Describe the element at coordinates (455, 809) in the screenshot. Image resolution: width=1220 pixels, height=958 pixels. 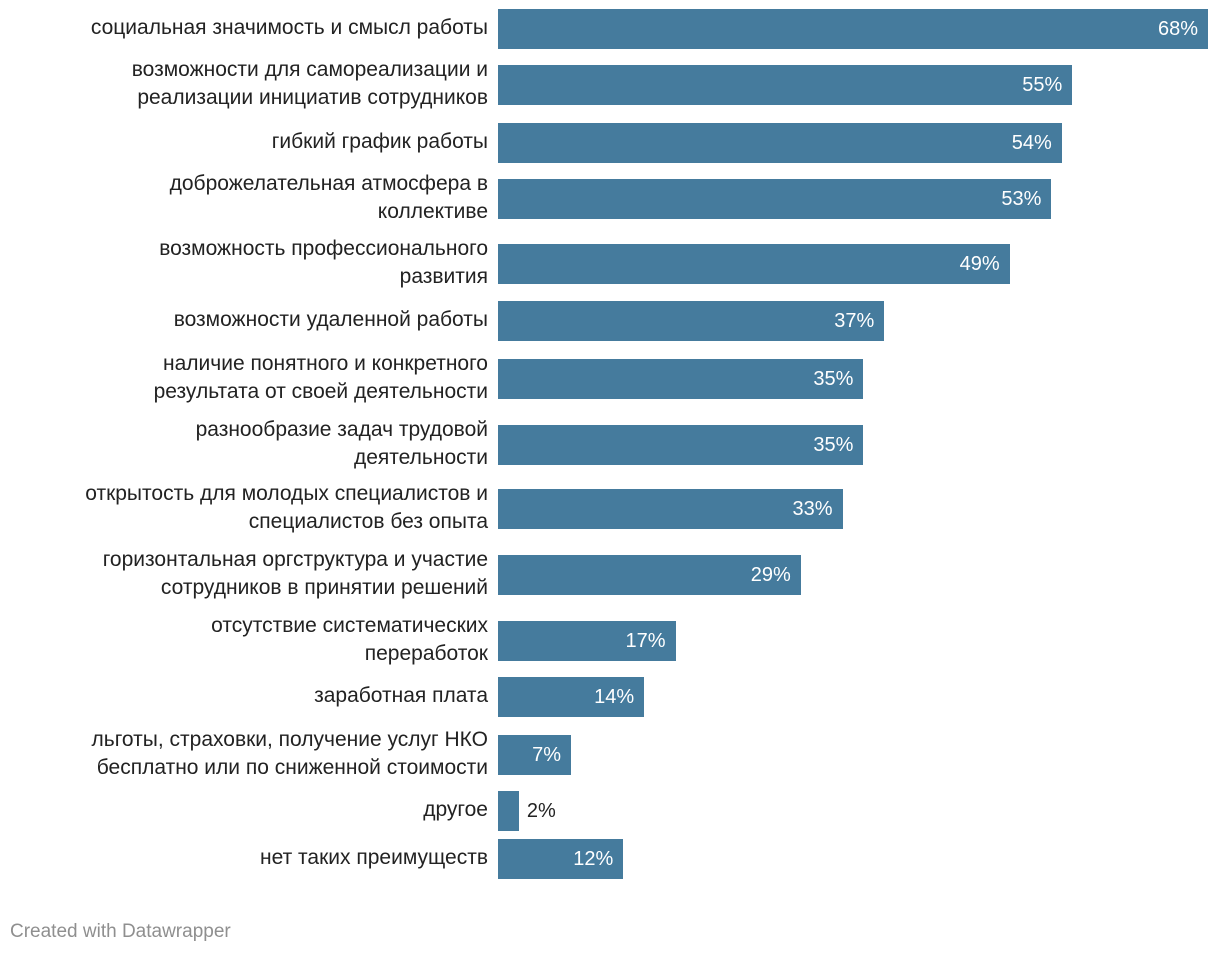
I see `category-label-line: другое` at that location.